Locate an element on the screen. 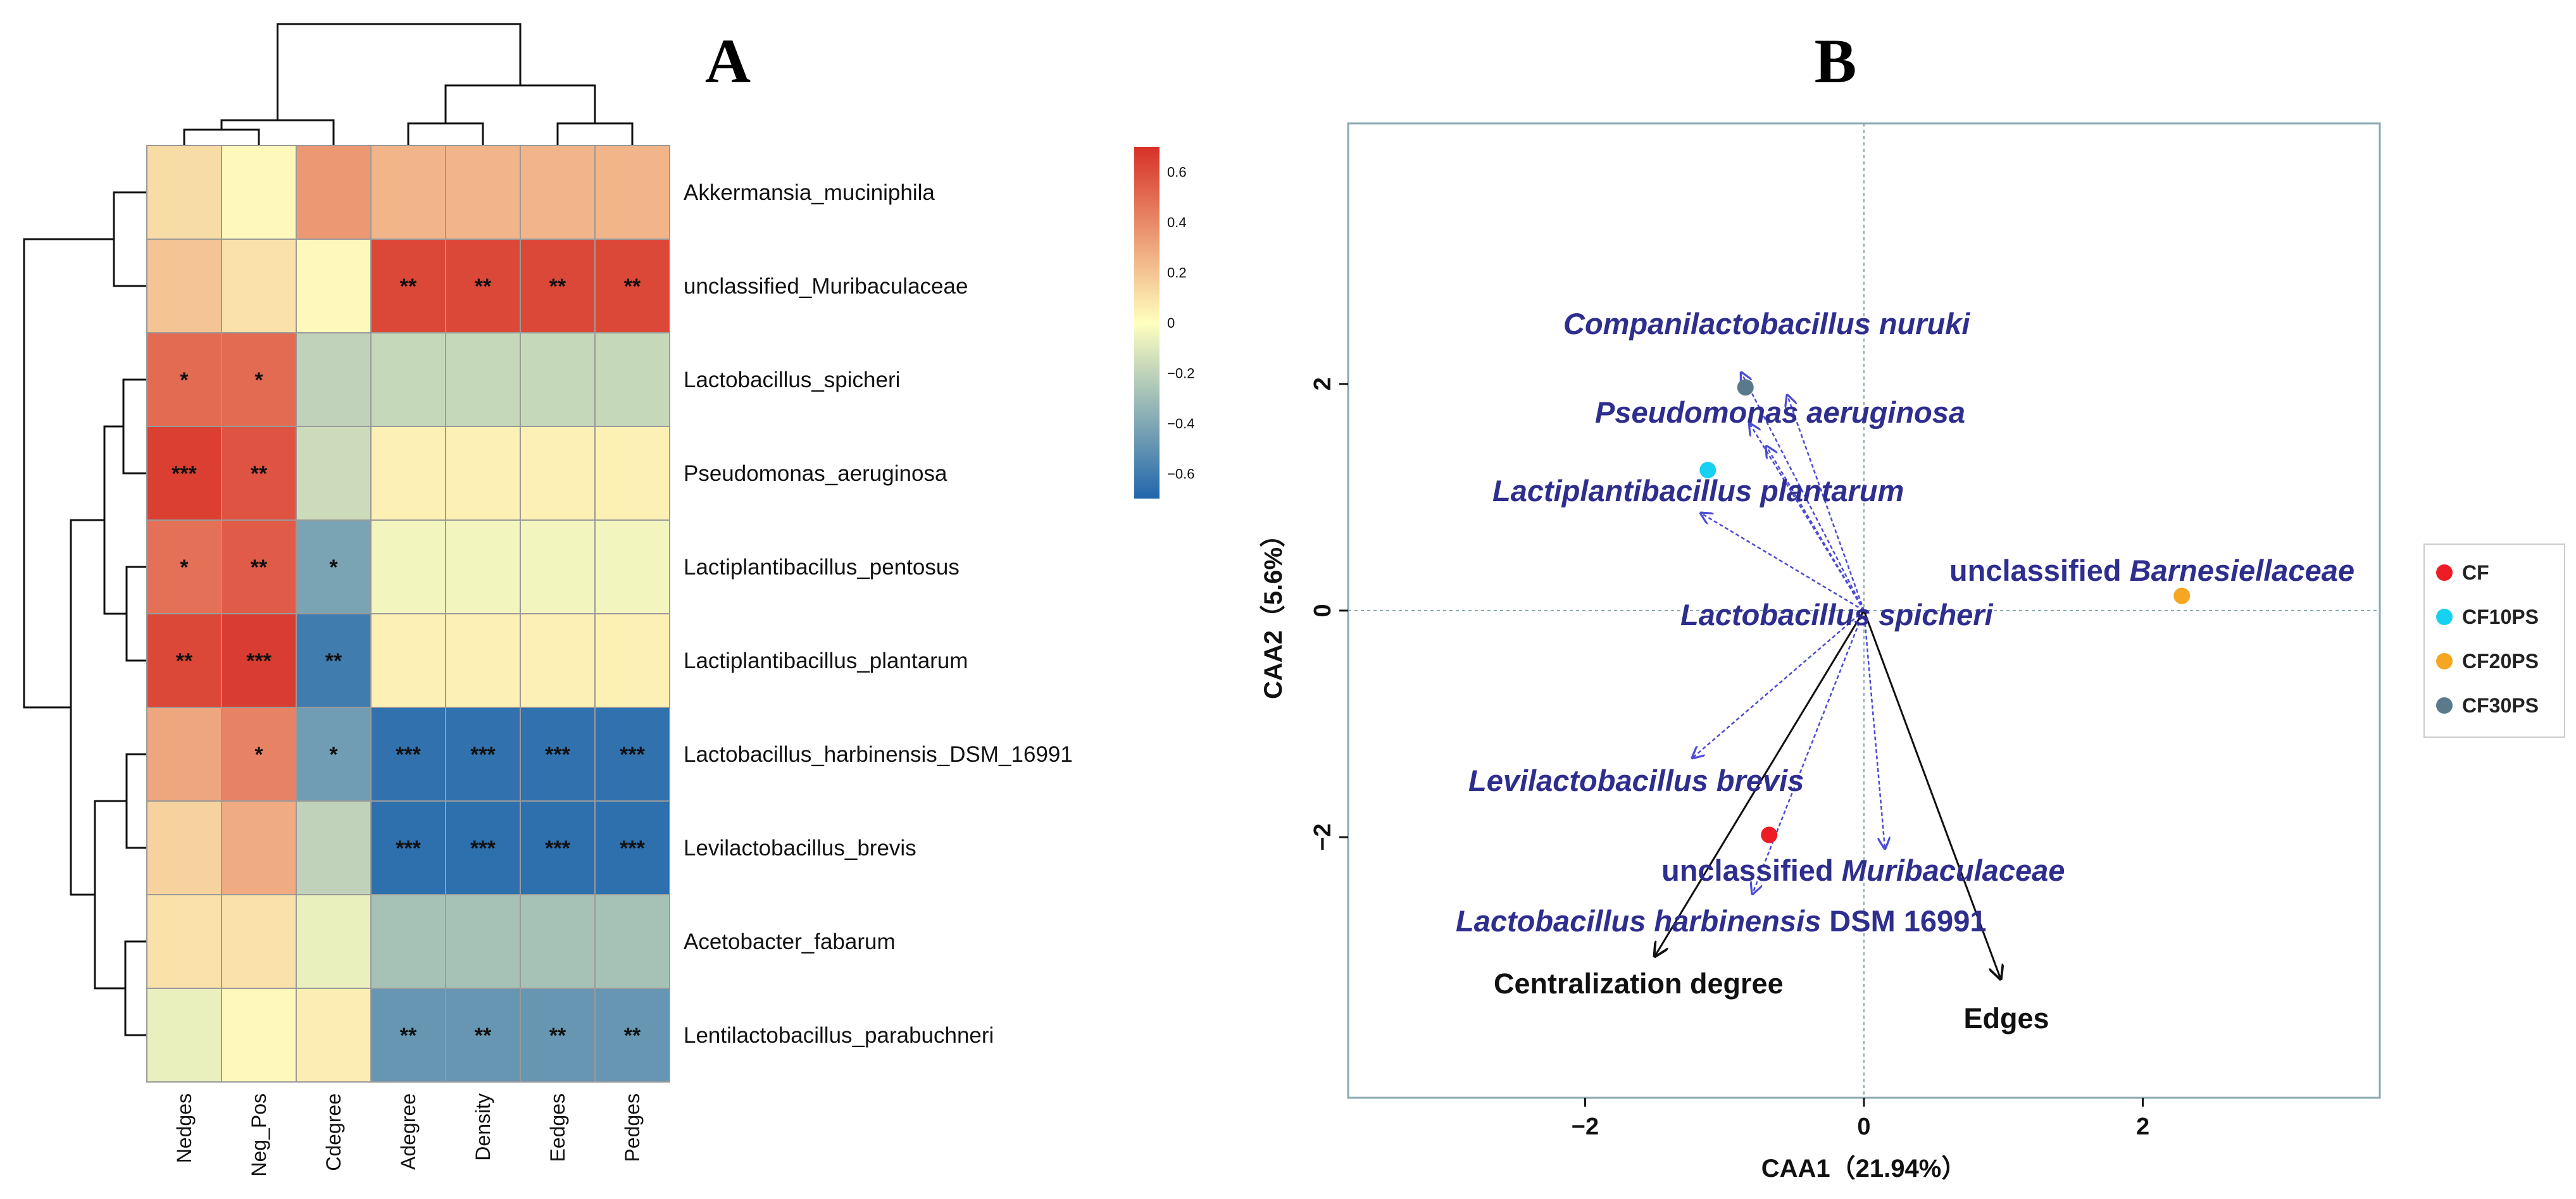 The image size is (2576, 1199). y-tick-label: −2 is located at coordinates (1323, 836).